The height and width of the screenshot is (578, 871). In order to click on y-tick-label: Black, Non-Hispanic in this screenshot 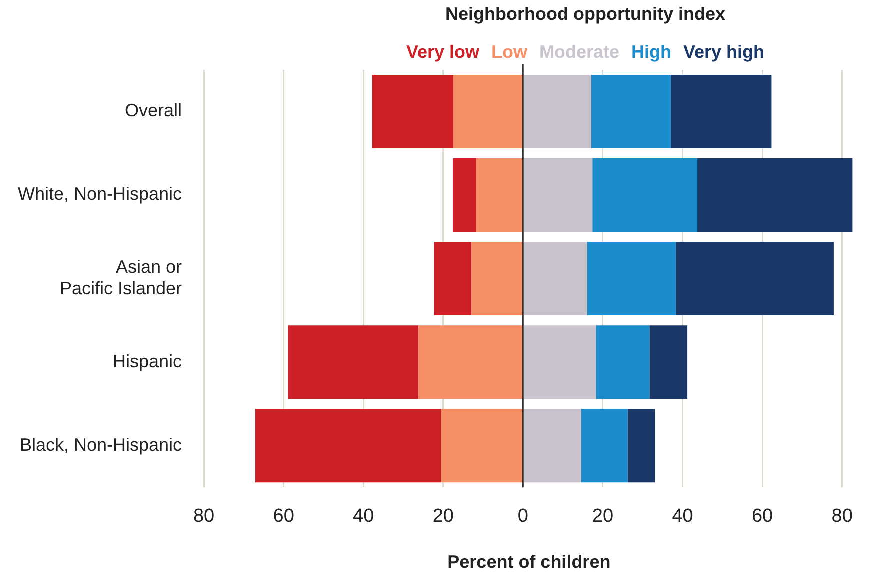, I will do `click(101, 444)`.